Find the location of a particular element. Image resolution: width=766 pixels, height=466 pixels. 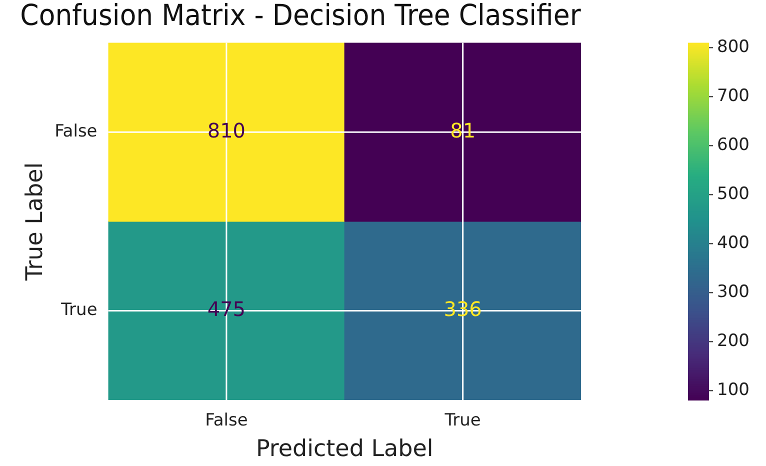

color-bar-label: 400 is located at coordinates (733, 243).